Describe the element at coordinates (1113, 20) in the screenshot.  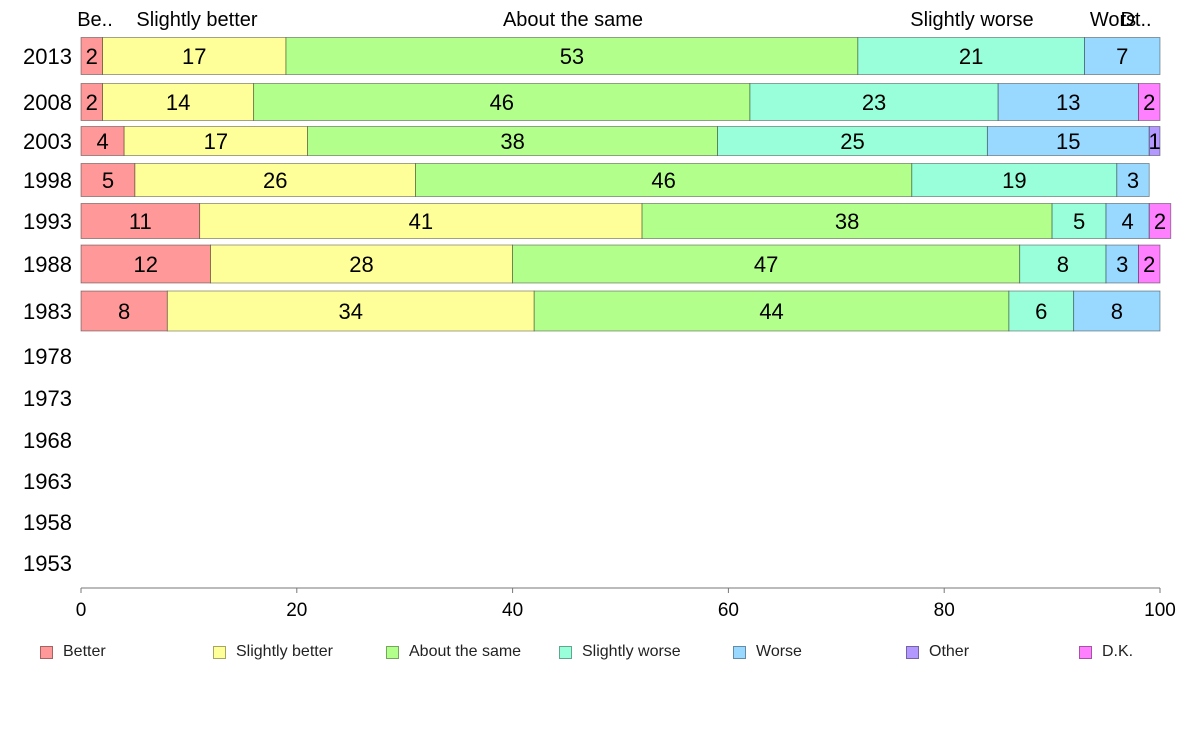
I see `segment-header-label: Wors` at that location.